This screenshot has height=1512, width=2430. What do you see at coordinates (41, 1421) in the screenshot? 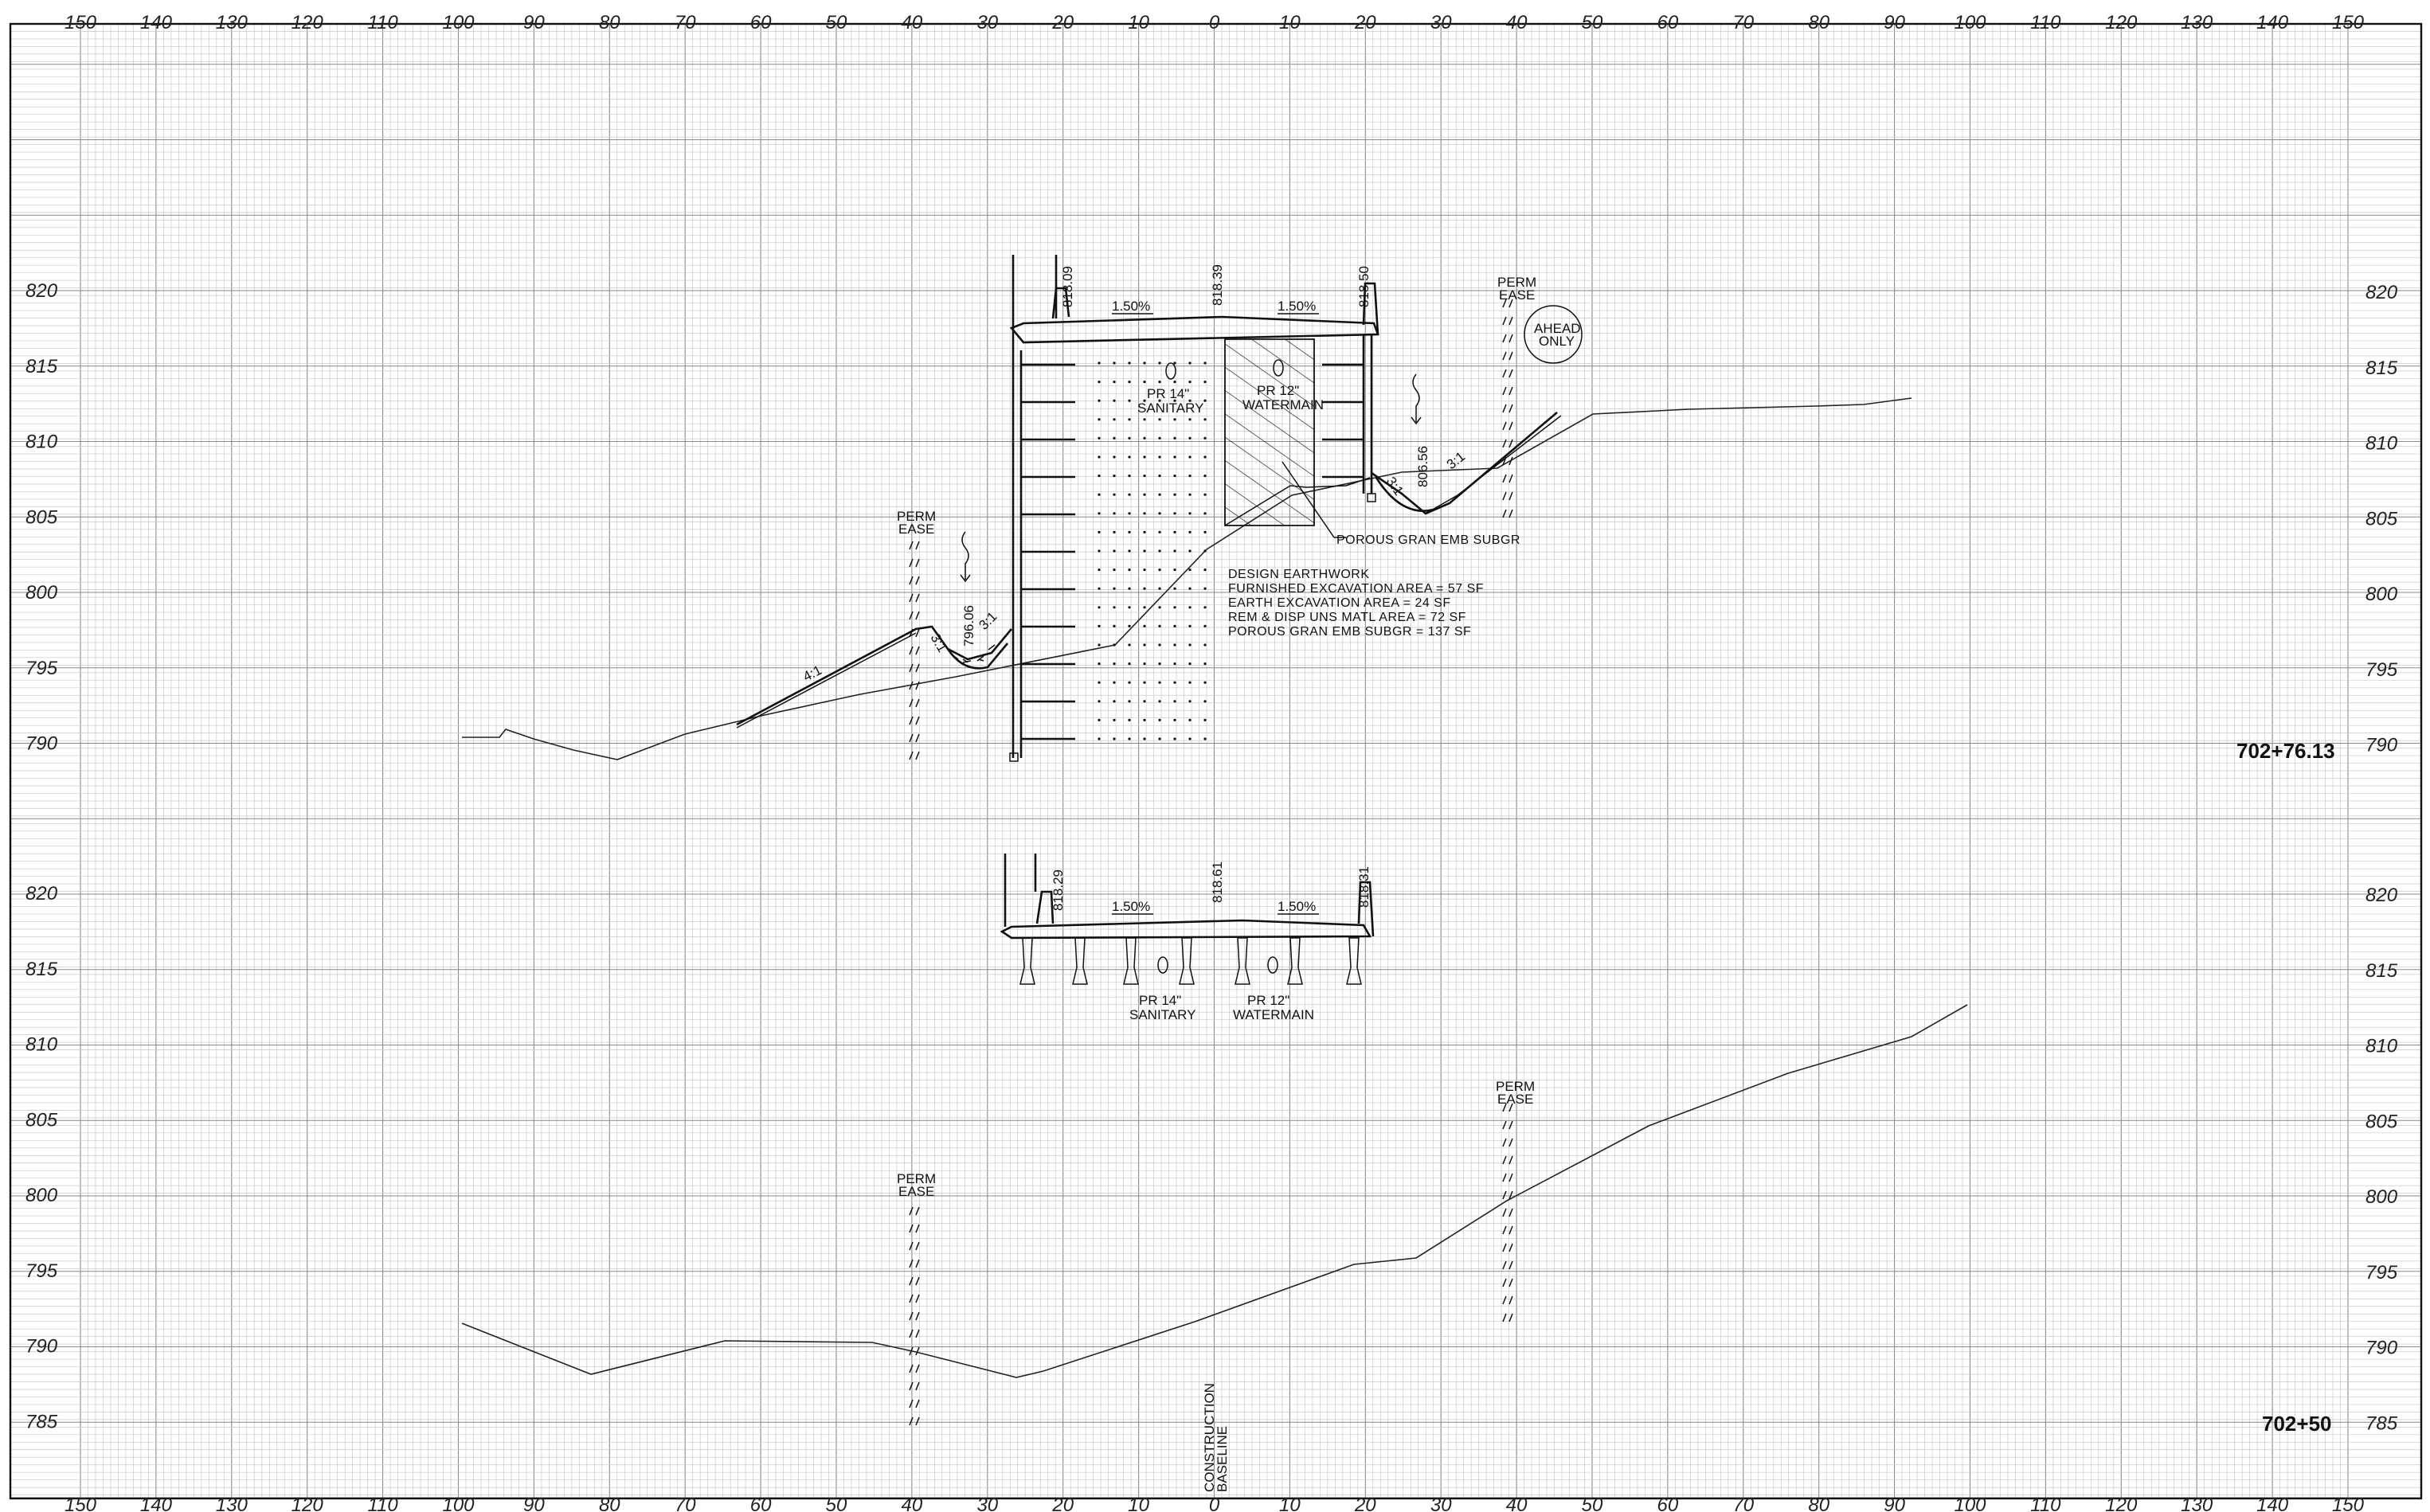
I see `elevation-label: 785` at bounding box center [41, 1421].